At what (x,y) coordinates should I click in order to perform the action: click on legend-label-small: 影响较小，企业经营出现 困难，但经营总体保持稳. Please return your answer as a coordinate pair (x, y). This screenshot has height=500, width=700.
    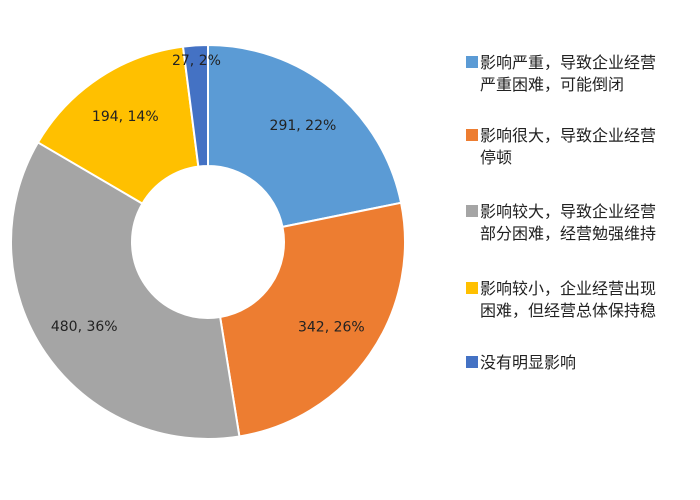
    Looking at the image, I should click on (568, 299).